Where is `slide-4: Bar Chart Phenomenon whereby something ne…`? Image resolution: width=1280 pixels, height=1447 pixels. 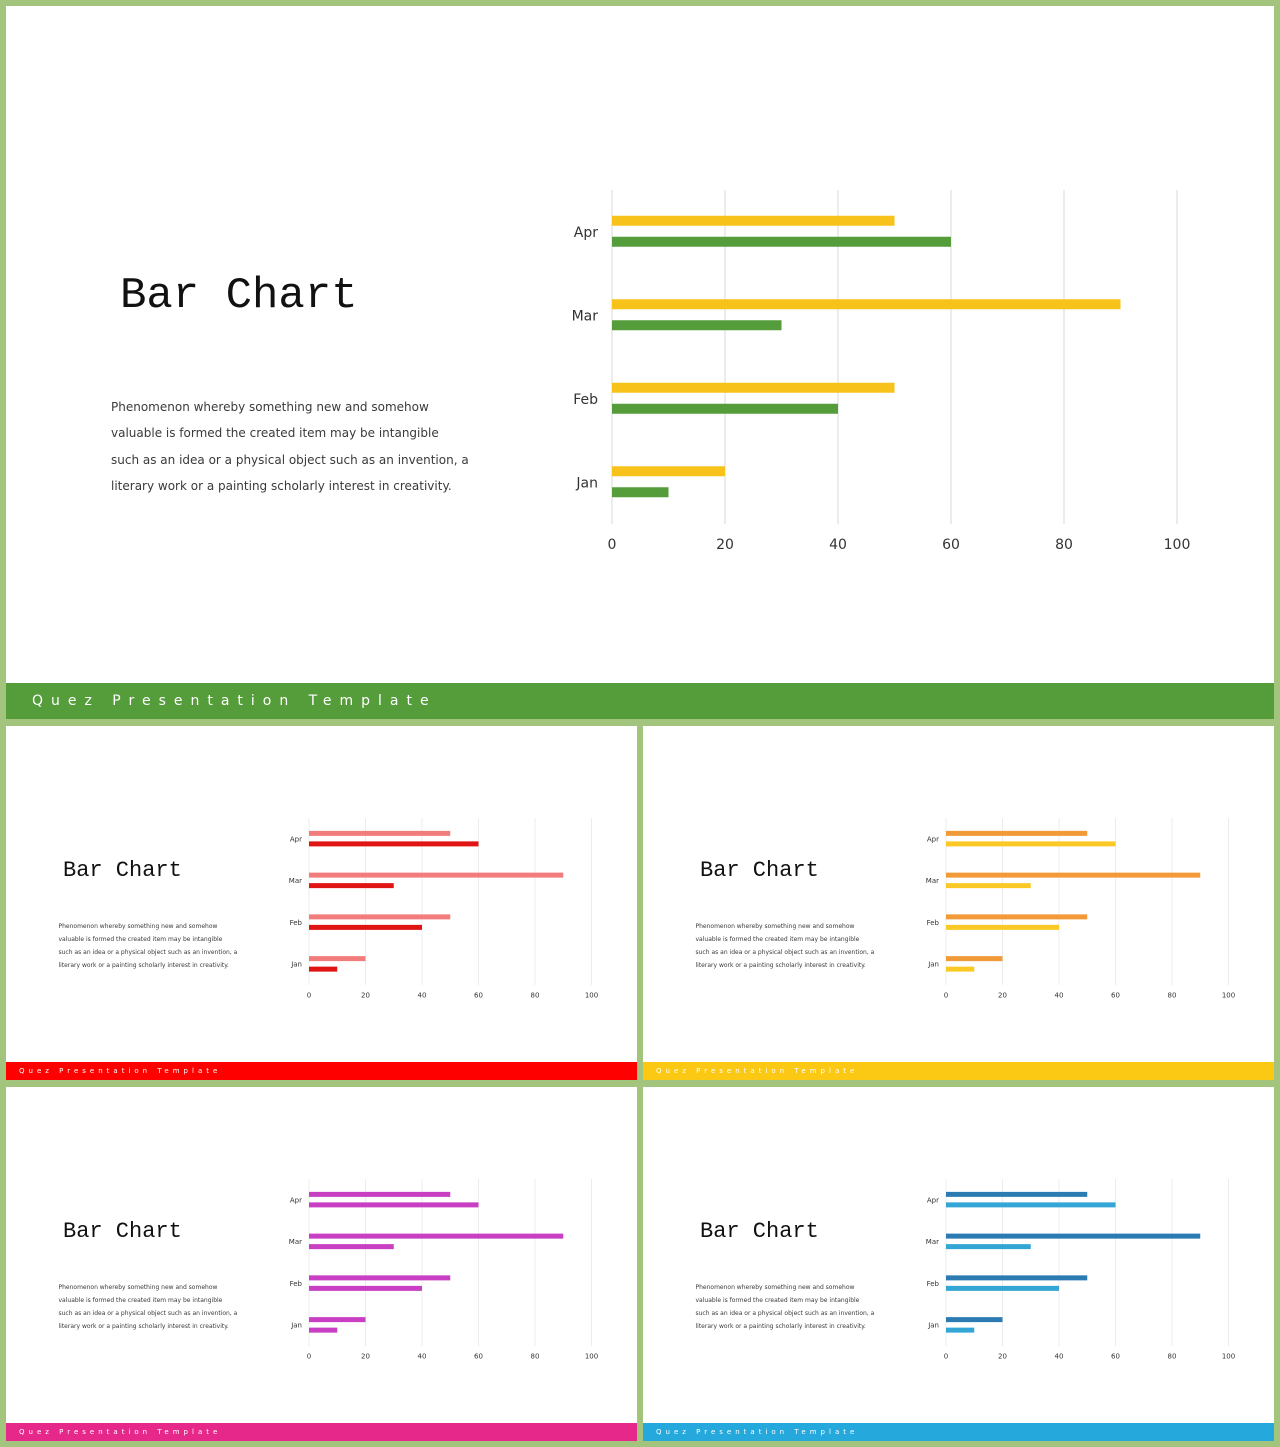 slide-4: Bar Chart Phenomenon whereby something ne… is located at coordinates (321, 1264).